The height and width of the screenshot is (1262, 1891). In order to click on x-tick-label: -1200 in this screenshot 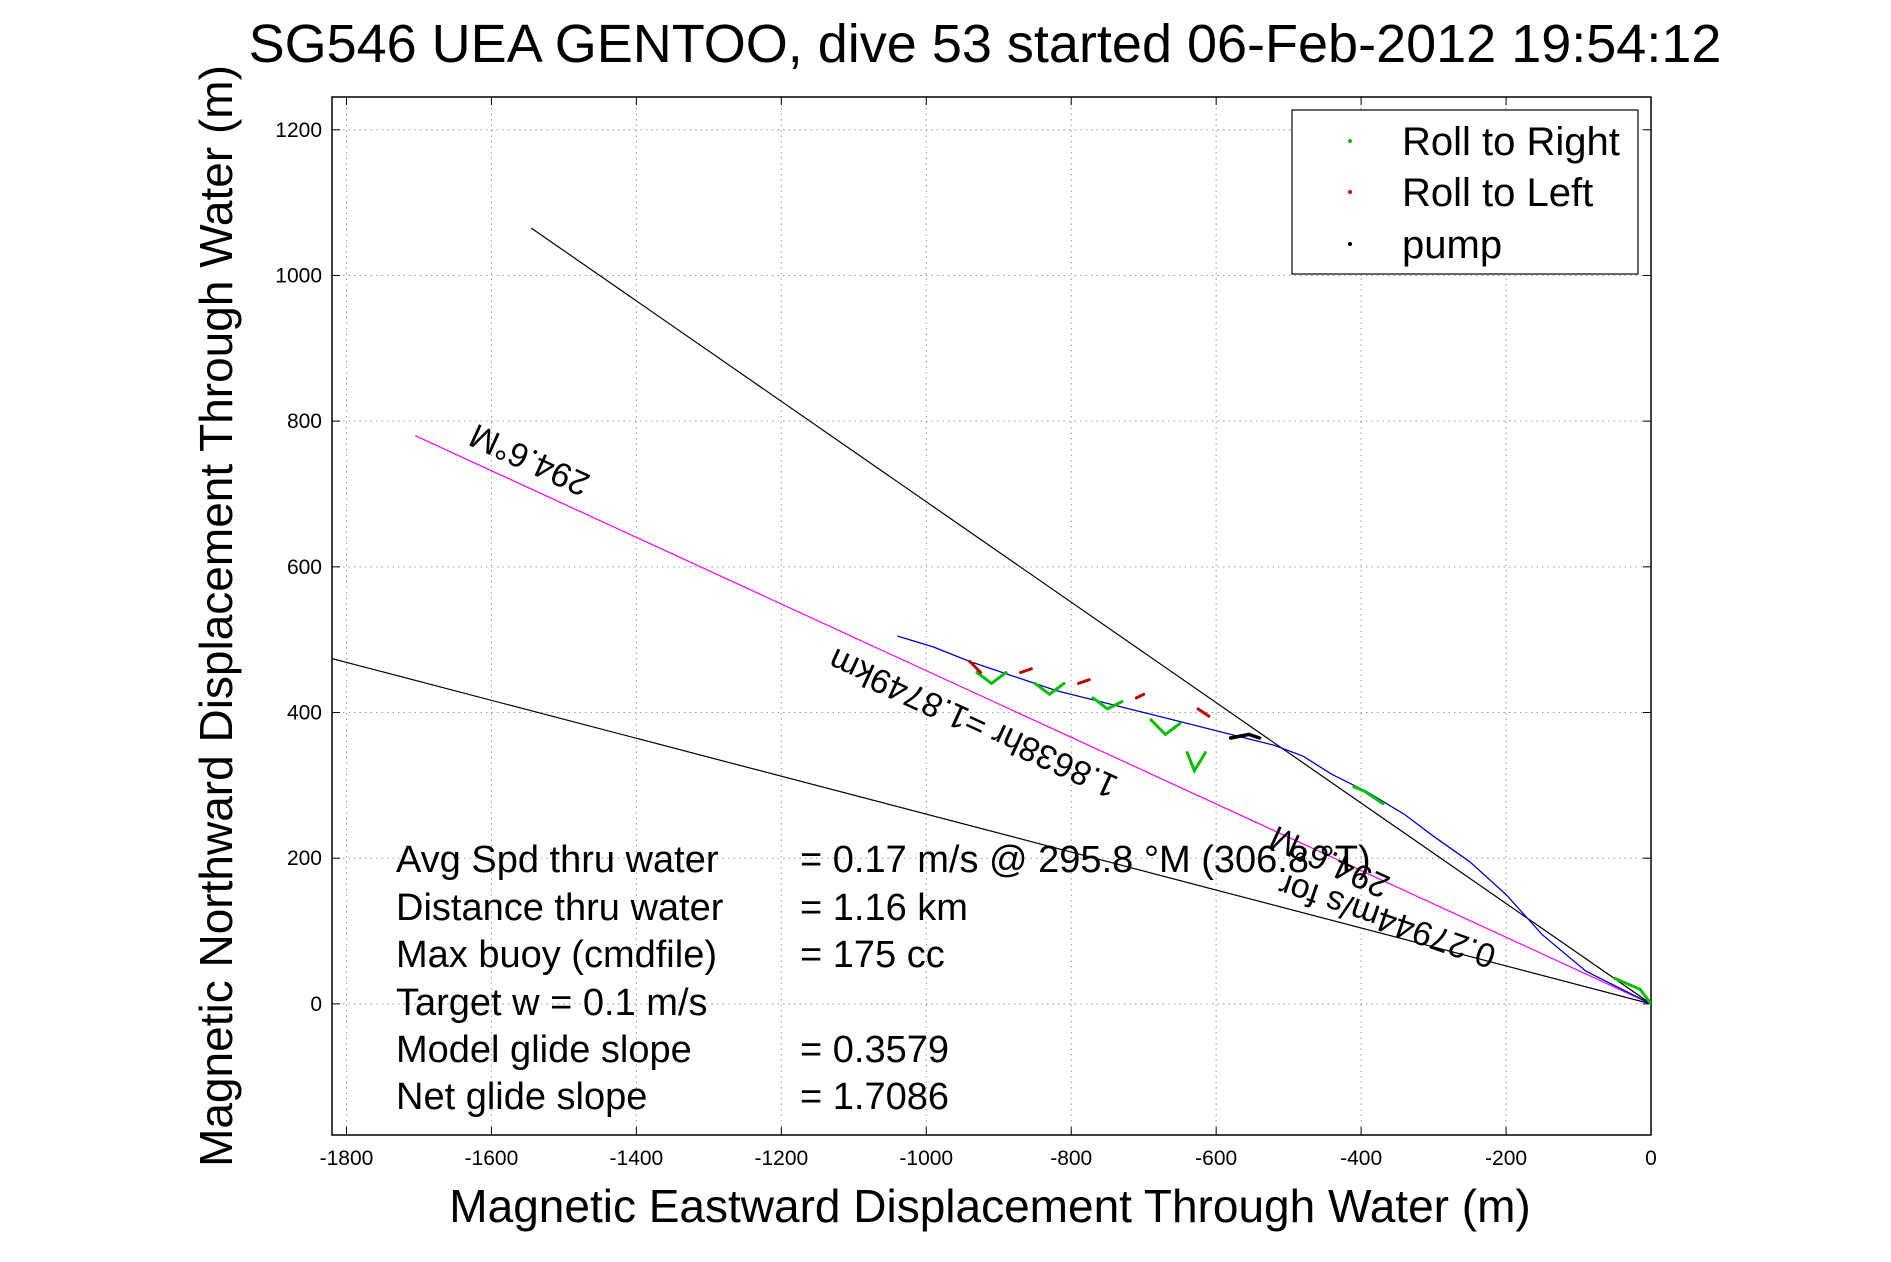, I will do `click(781, 1158)`.